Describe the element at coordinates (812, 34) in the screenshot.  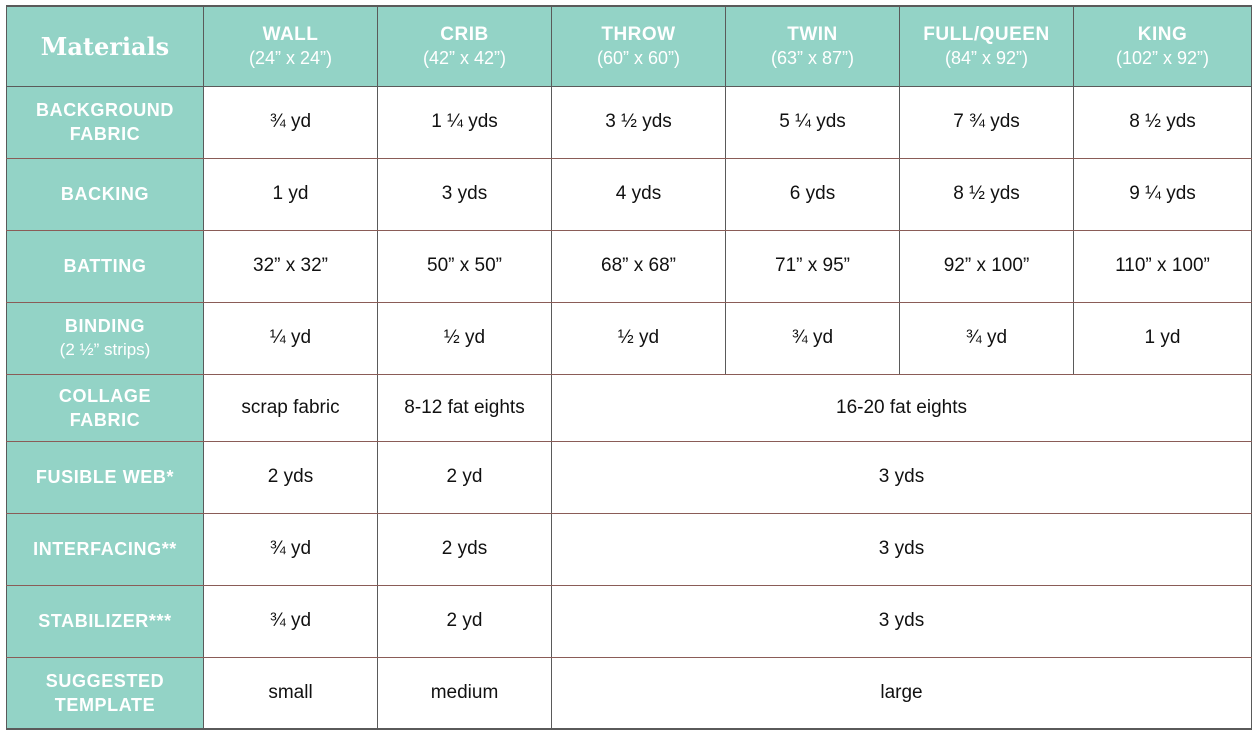
I see `column-name: TWIN` at that location.